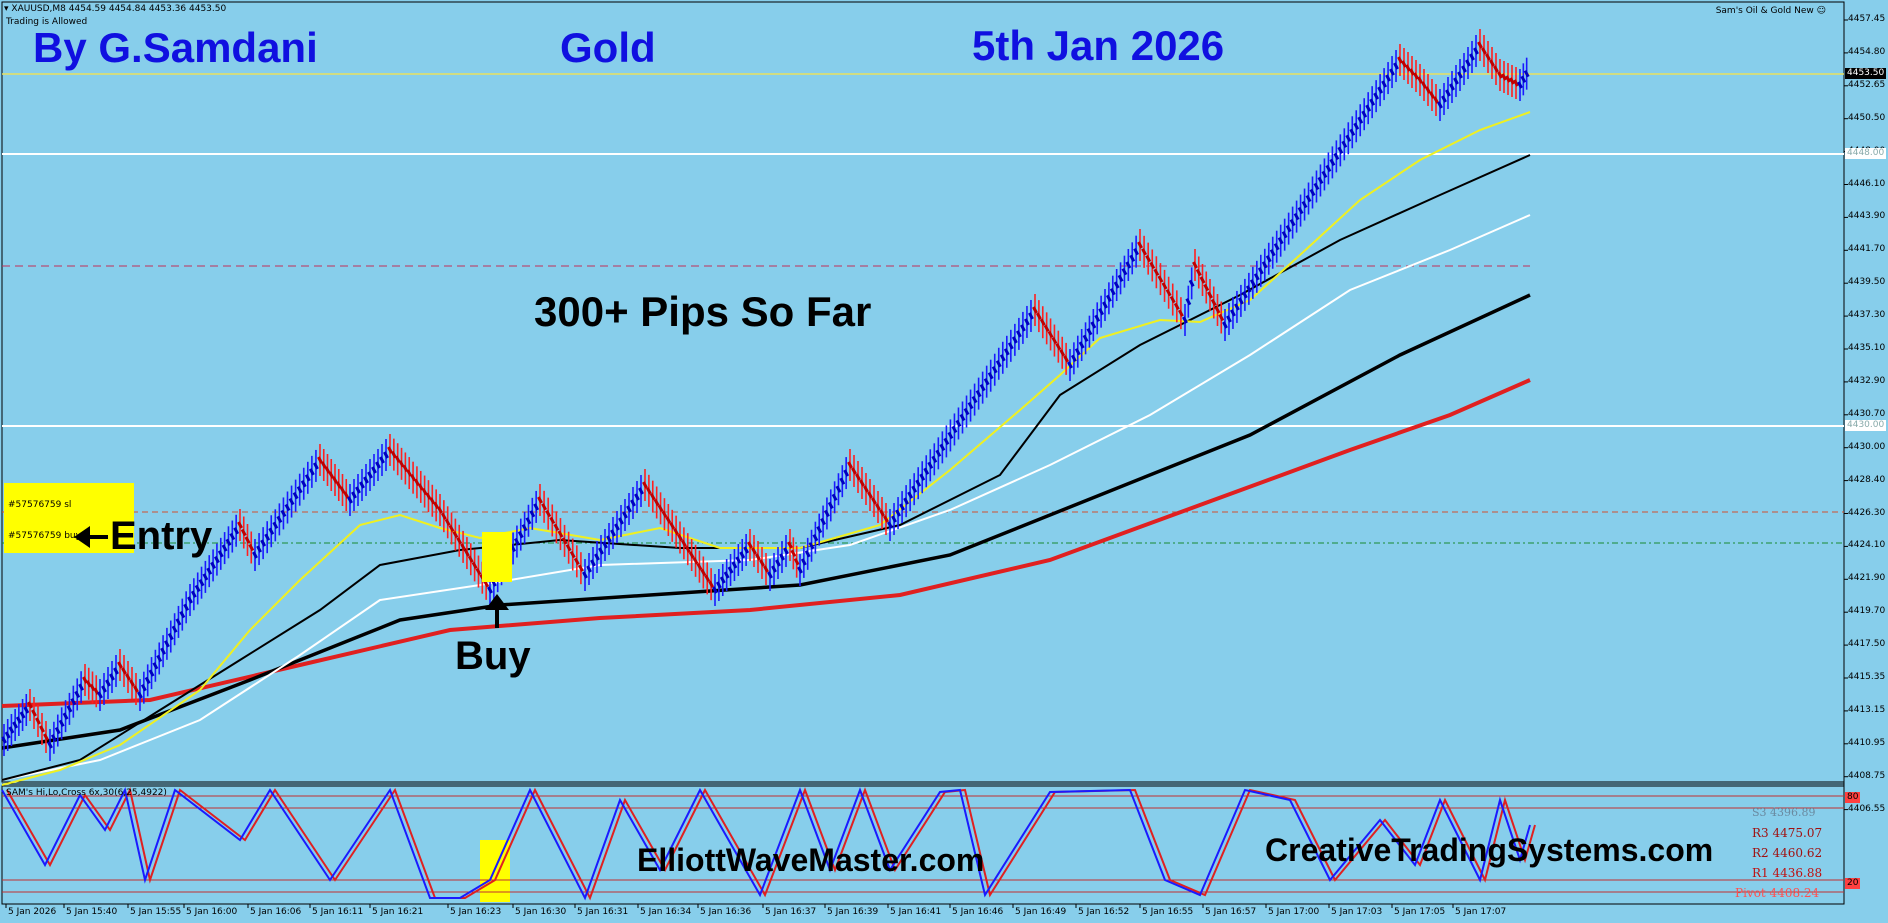  Describe the element at coordinates (541, 912) in the screenshot. I see `time-tick-label: 5 Jan 16:30` at that location.